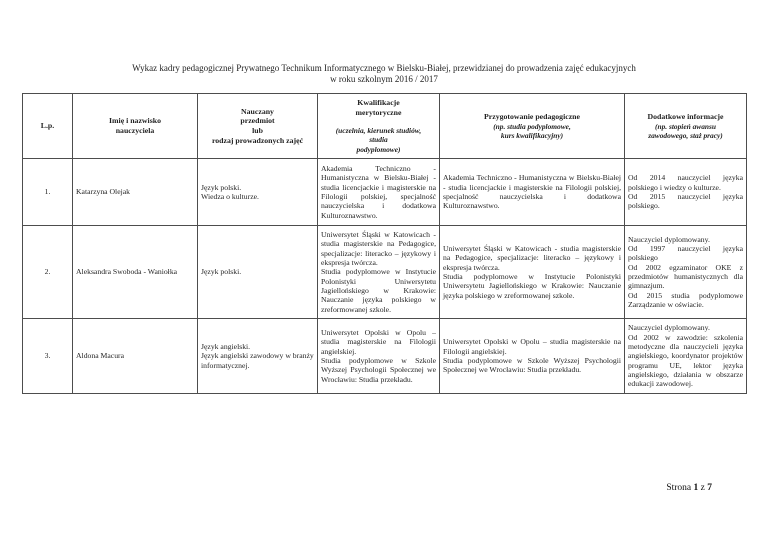 Image resolution: width=768 pixels, height=543 pixels. I want to click on cell-subject: Język polski. Wiedza o kulturze., so click(257, 192).